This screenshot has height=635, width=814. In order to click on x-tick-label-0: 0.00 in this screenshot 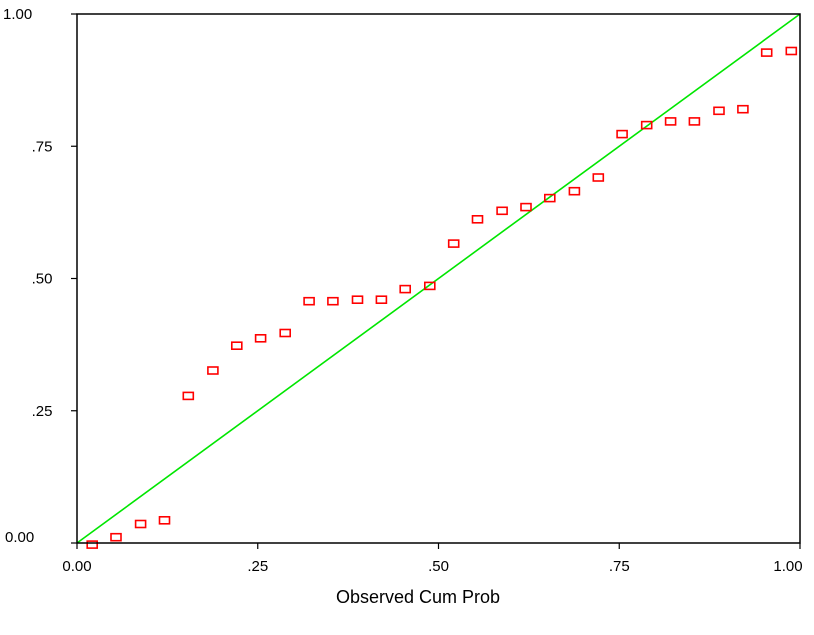, I will do `click(76, 566)`.